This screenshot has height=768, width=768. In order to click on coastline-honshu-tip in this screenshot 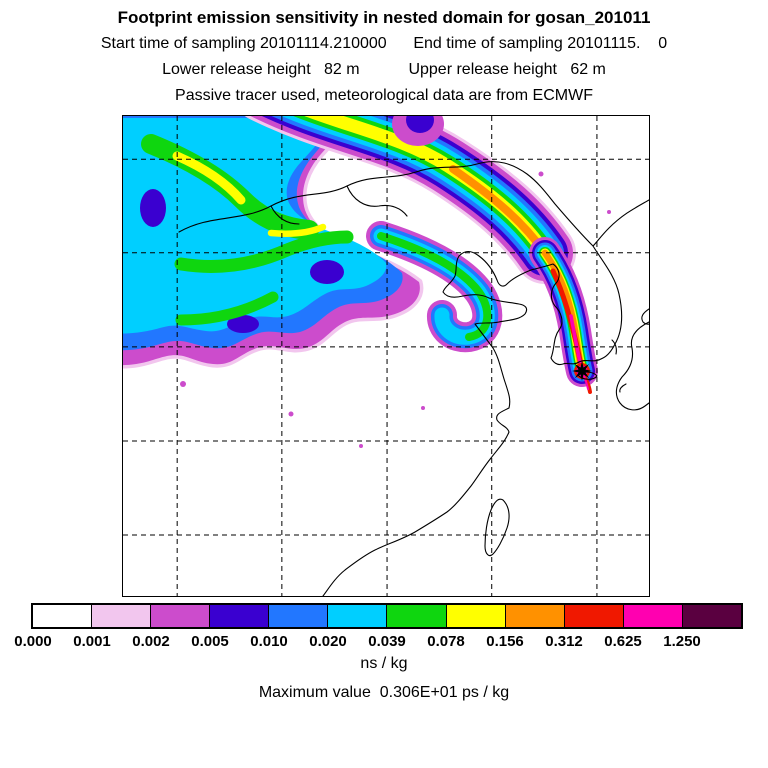, I will do `click(645, 316)`.